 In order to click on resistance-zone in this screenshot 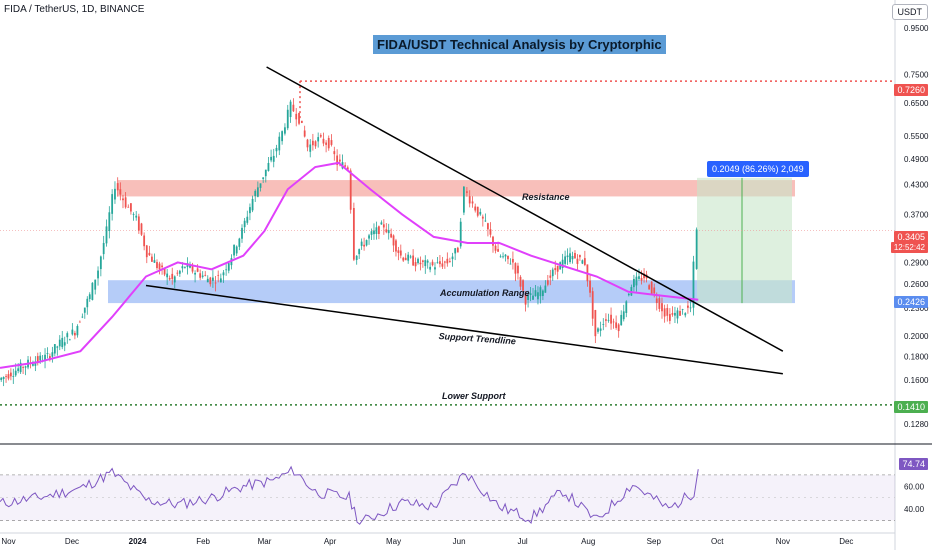, I will do `click(456, 188)`.